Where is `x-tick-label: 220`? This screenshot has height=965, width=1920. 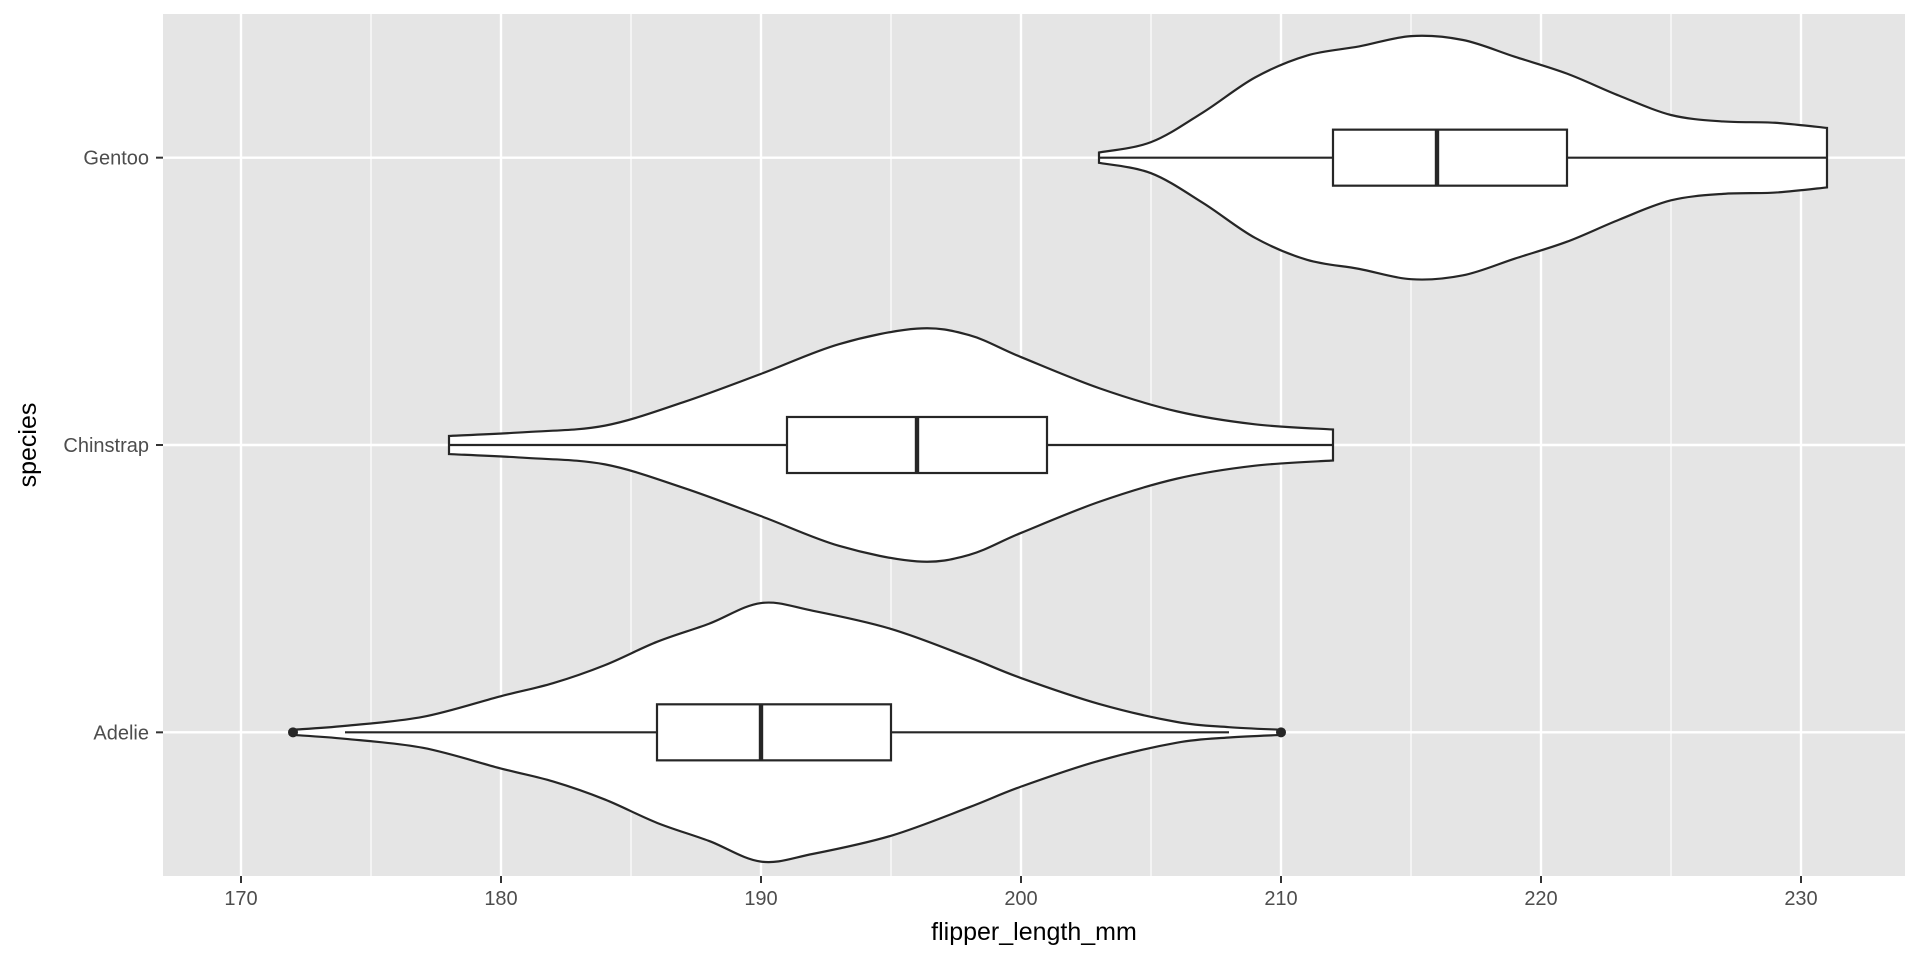 x-tick-label: 220 is located at coordinates (1540, 899).